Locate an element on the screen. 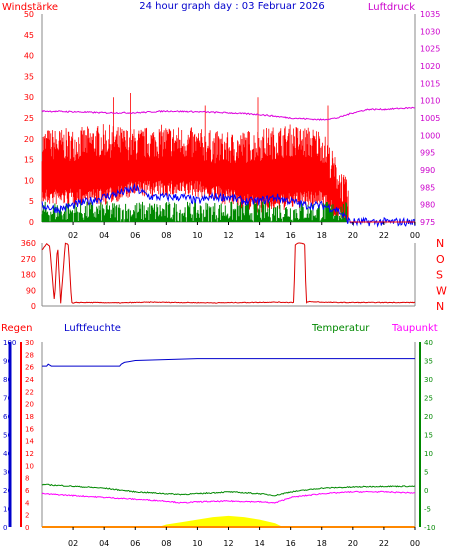 This screenshot has height=555, width=465. rain-tick-label: 18 is located at coordinates (29, 417).